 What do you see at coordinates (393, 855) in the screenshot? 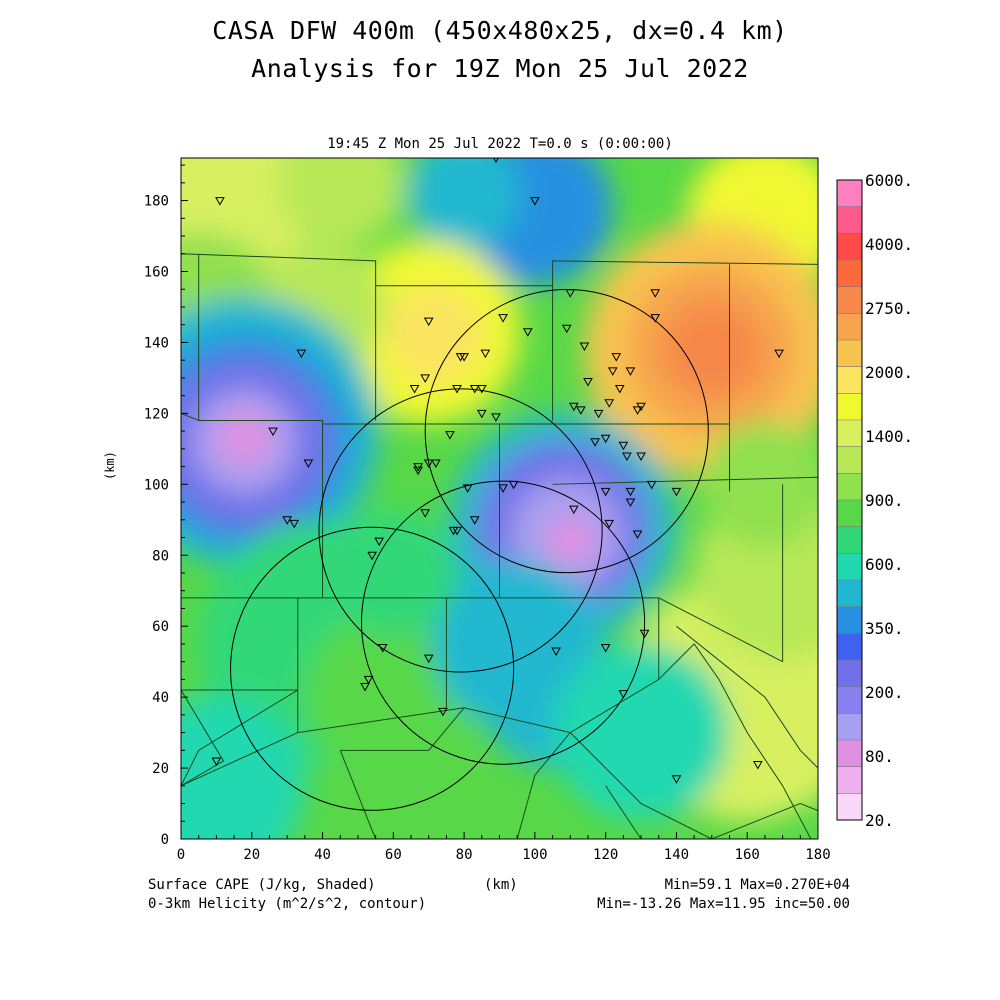
I see `x-tick-label: 60` at bounding box center [393, 855].